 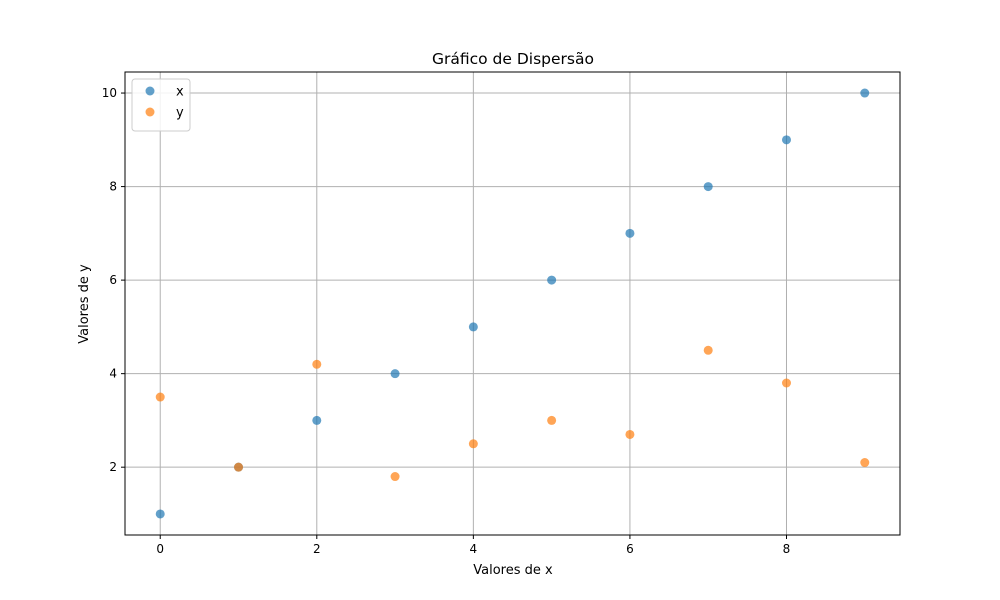 I want to click on legend-label: x, so click(x=180, y=92).